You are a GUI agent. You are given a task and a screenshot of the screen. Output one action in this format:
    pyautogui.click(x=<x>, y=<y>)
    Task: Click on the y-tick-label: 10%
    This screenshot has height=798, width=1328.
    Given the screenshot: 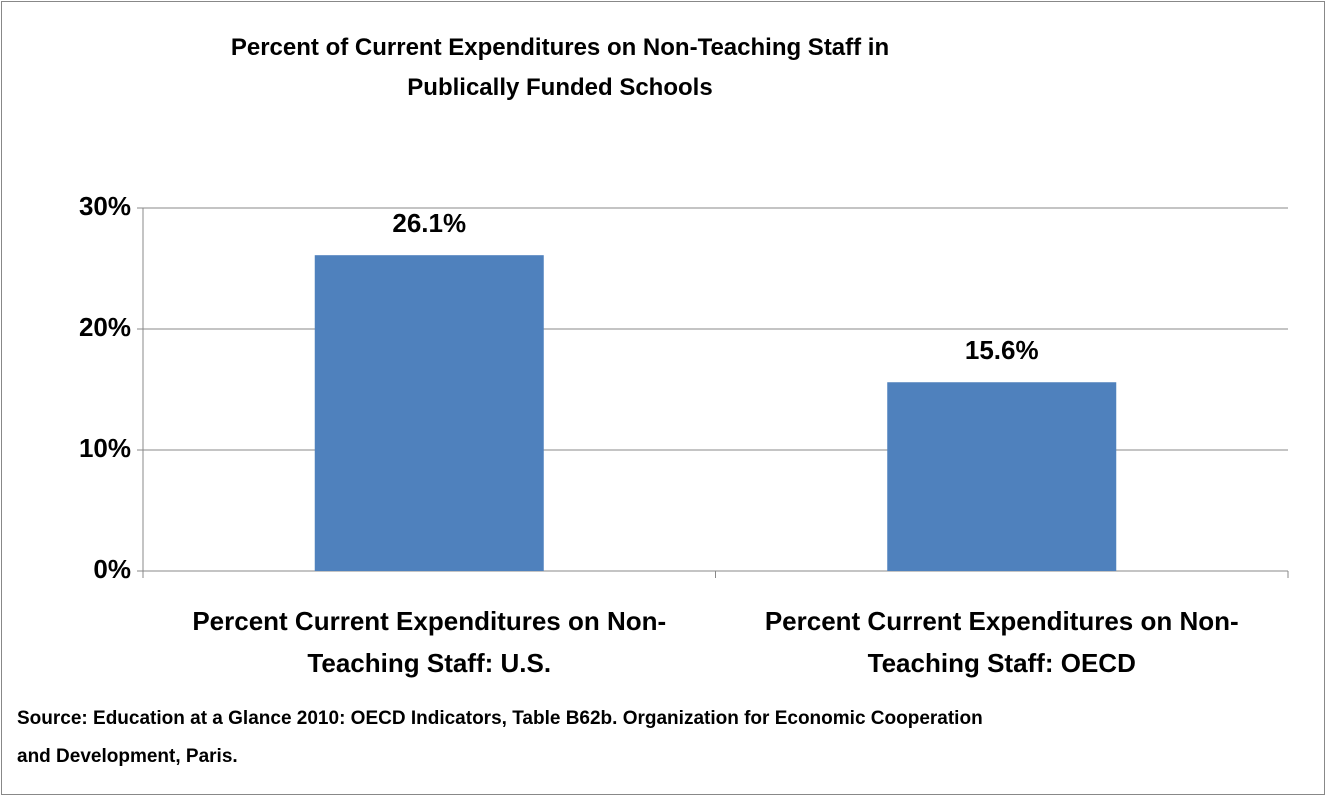 What is the action you would take?
    pyautogui.click(x=105, y=448)
    